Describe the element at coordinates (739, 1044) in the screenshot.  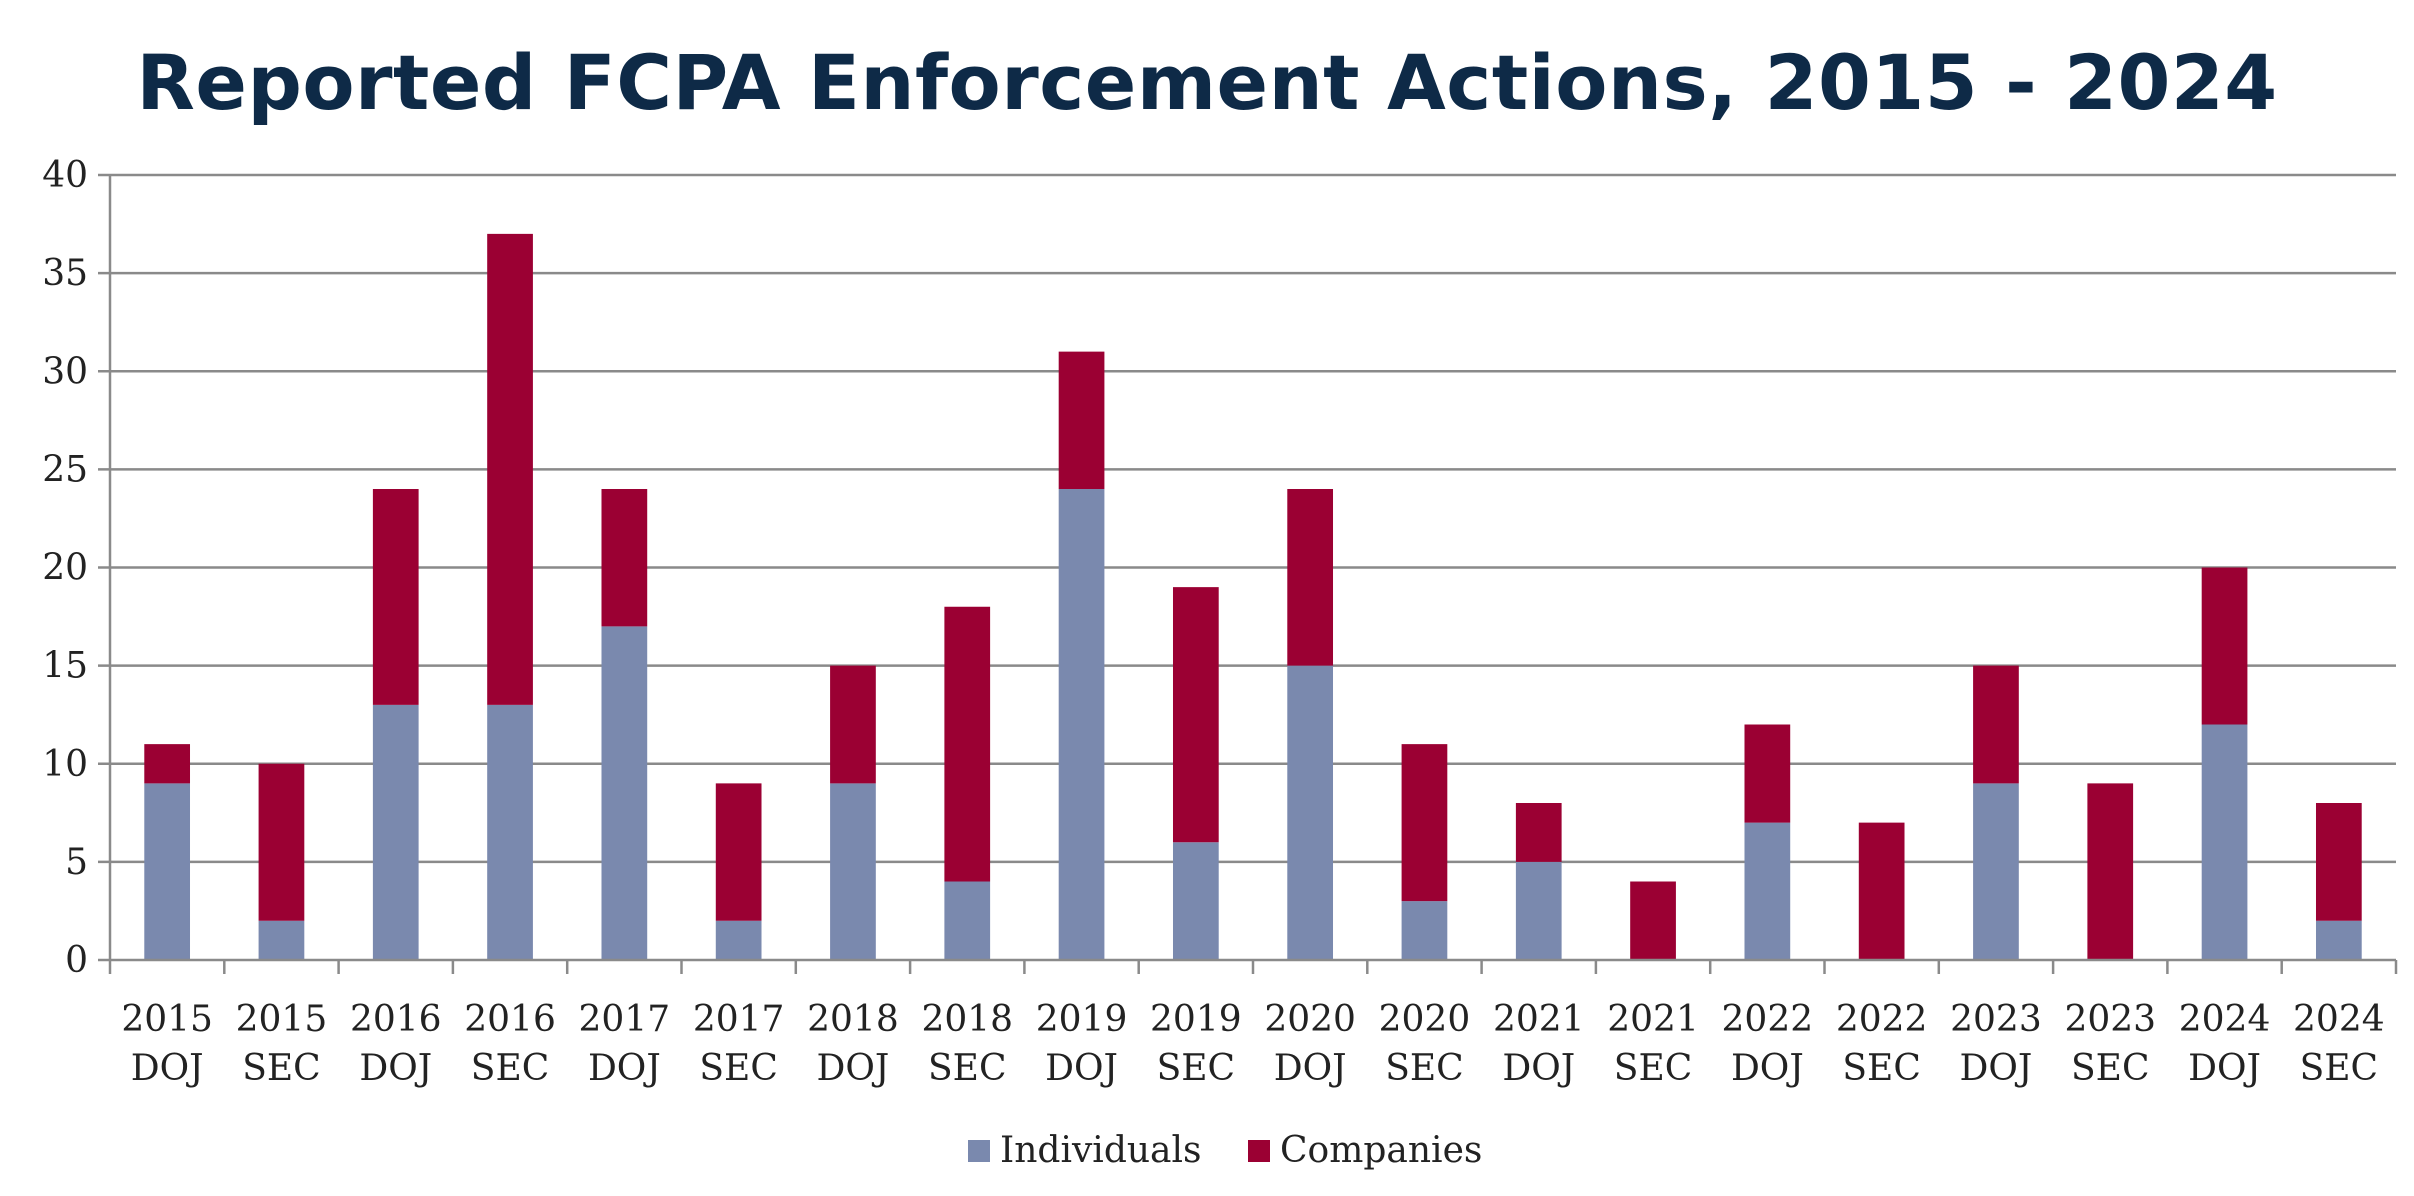
I see `x-tick-label: 2017 SEC` at that location.